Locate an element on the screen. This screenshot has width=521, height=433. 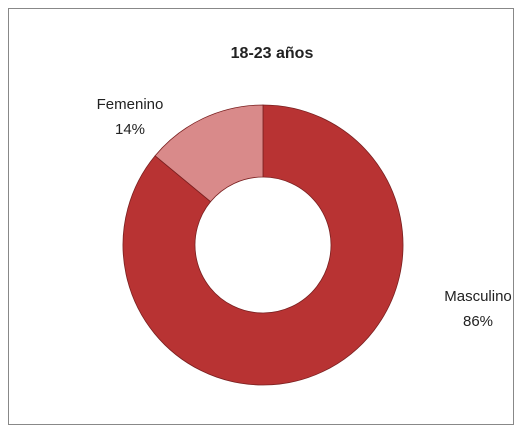
slice-category-label: Masculino is located at coordinates (478, 296).